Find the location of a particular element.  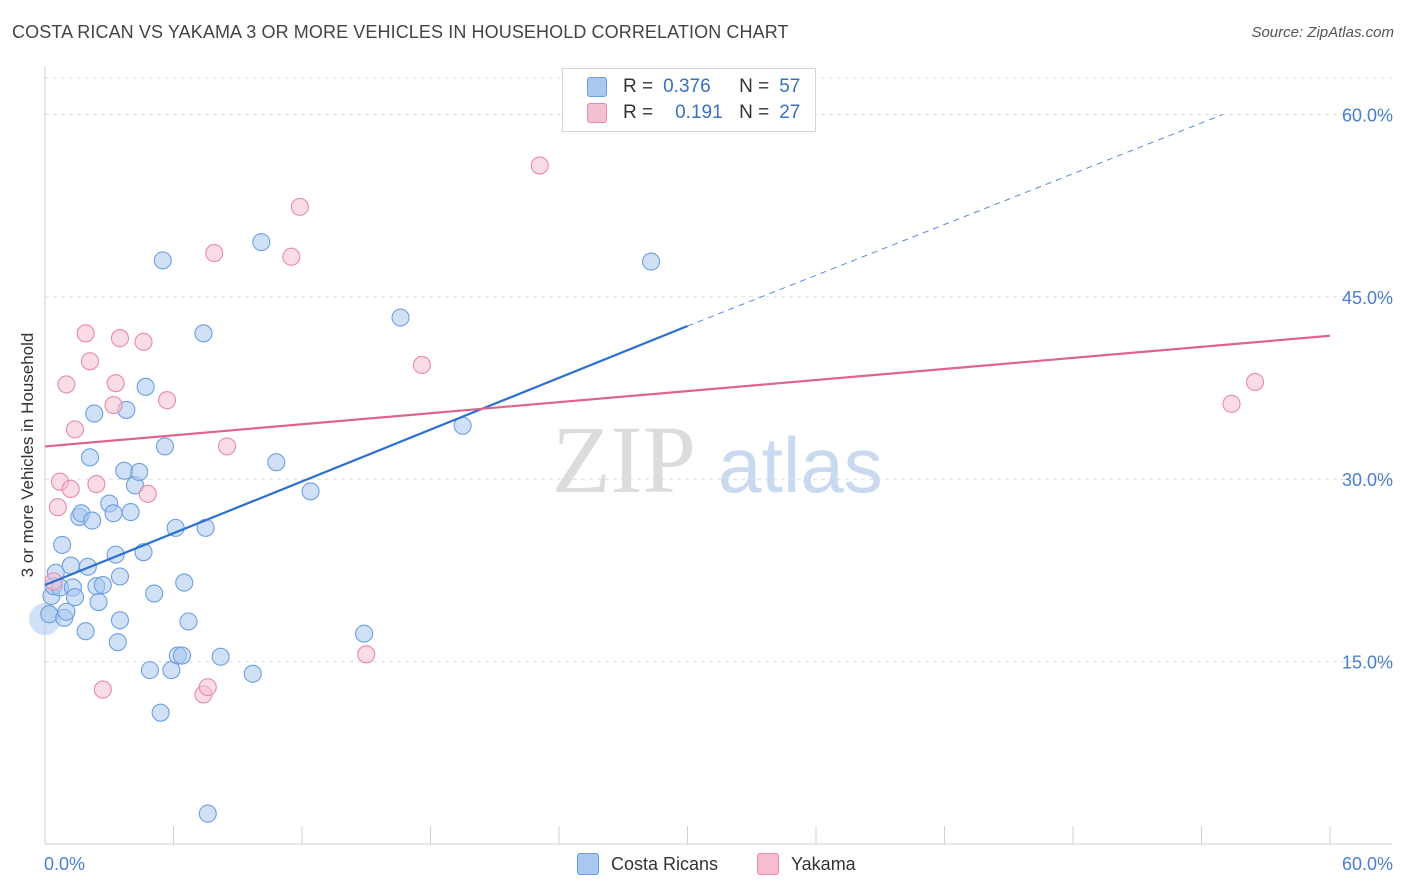

yakama-trendline is located at coordinates (687, 391).